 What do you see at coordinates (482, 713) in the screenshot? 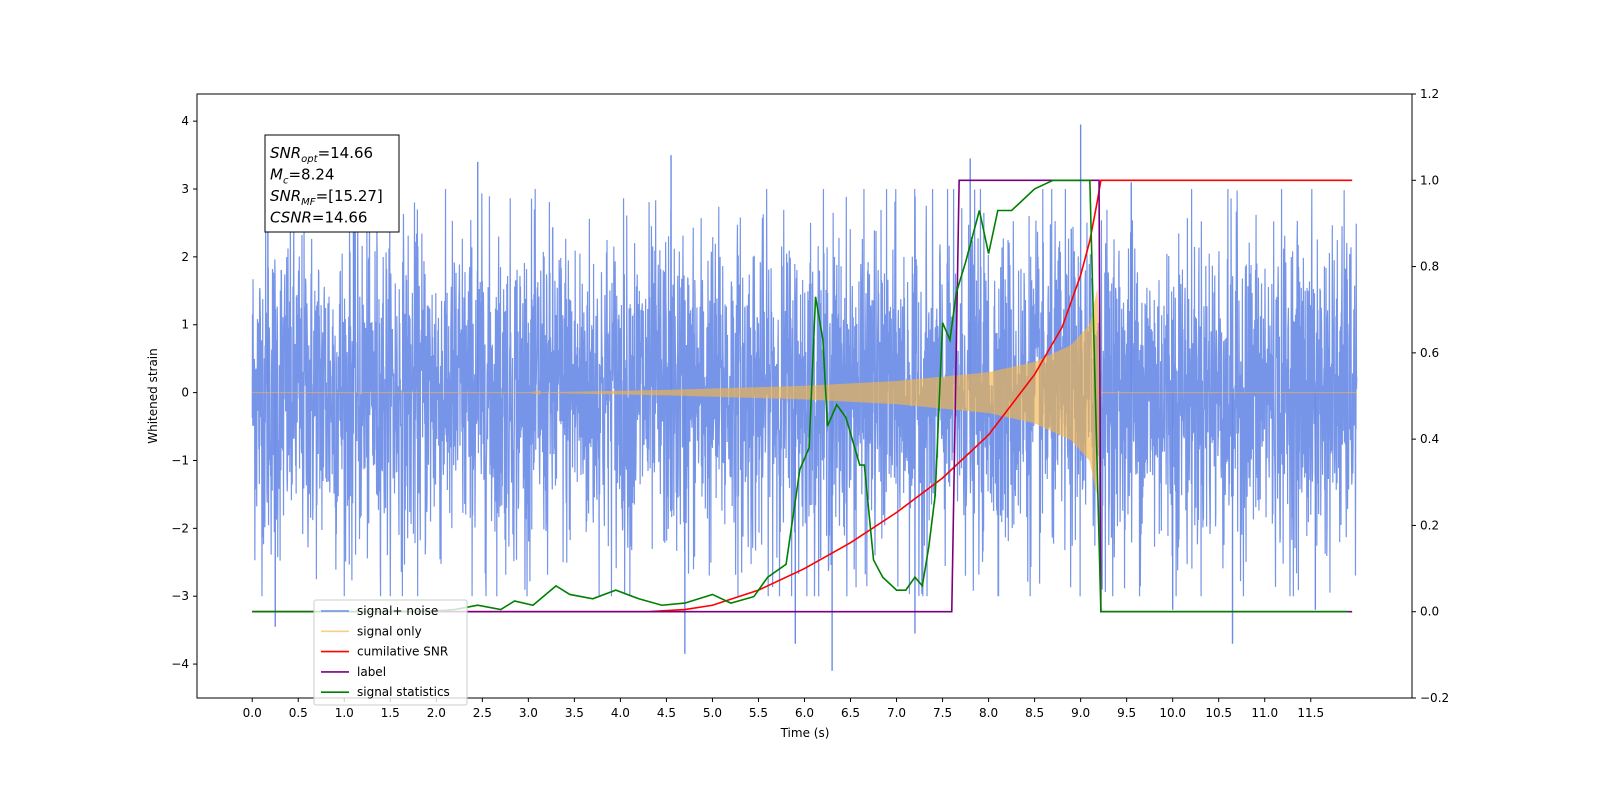
I see `x-tick-label: 2.5` at bounding box center [482, 713].